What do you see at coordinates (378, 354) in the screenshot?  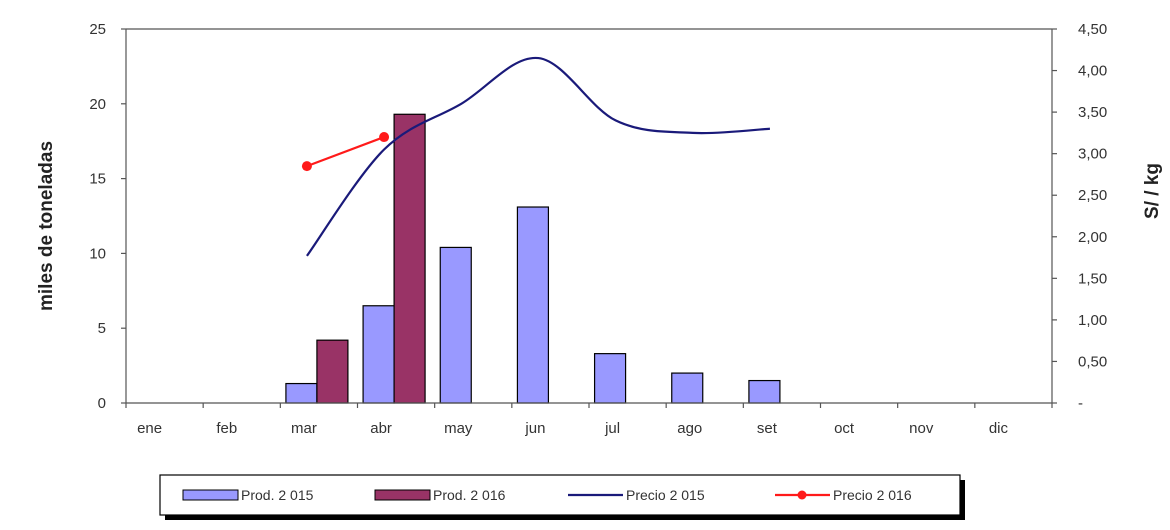 I see `bar-prod-2015-abr` at bounding box center [378, 354].